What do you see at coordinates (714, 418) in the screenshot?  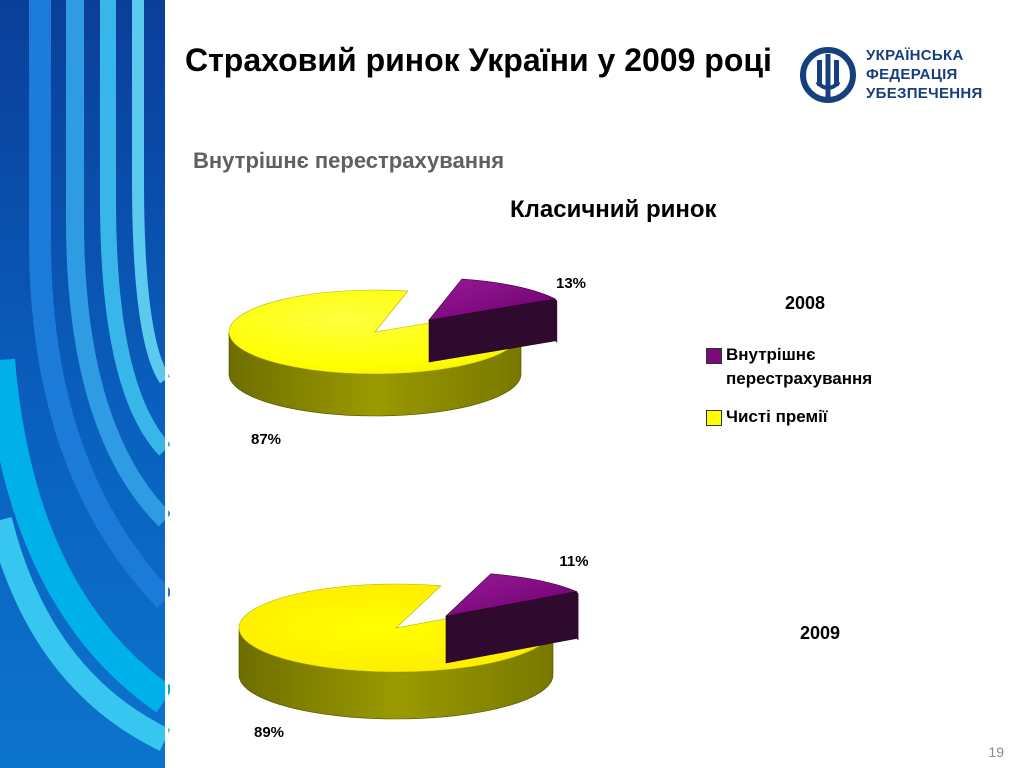 I see `legend-swatch-net-premiums` at bounding box center [714, 418].